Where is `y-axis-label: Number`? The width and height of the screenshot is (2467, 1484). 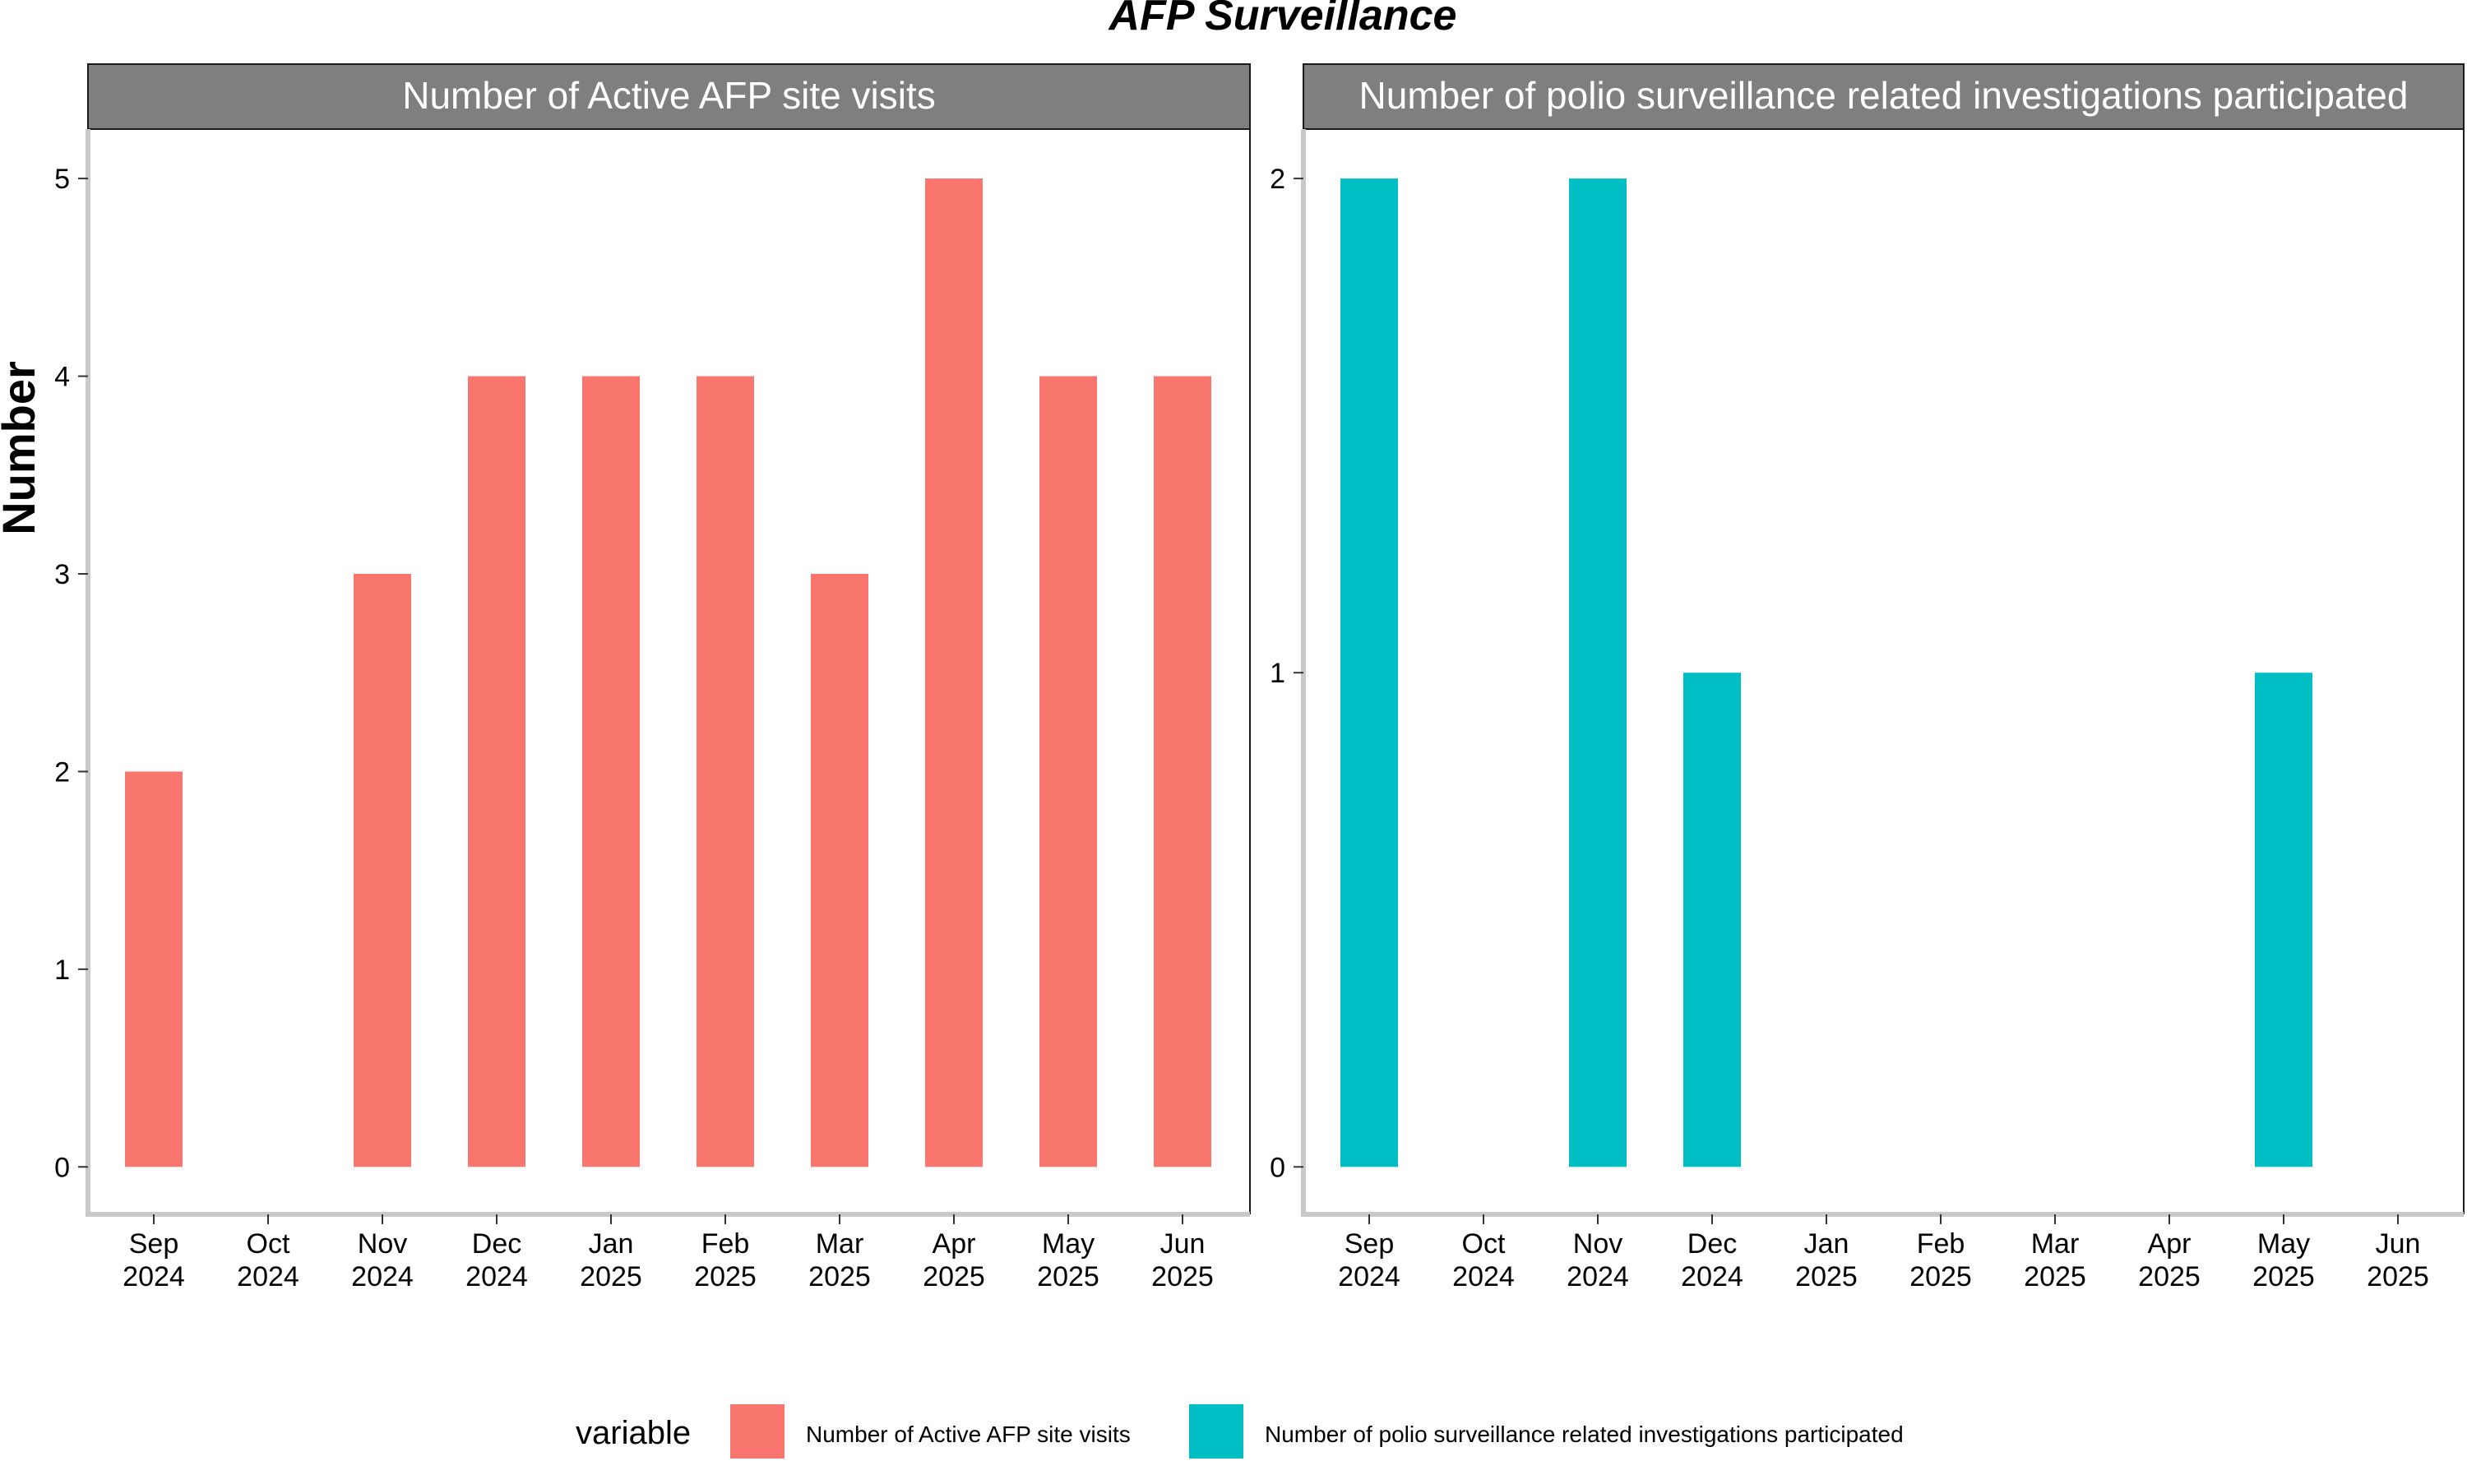 y-axis-label: Number is located at coordinates (22, 448).